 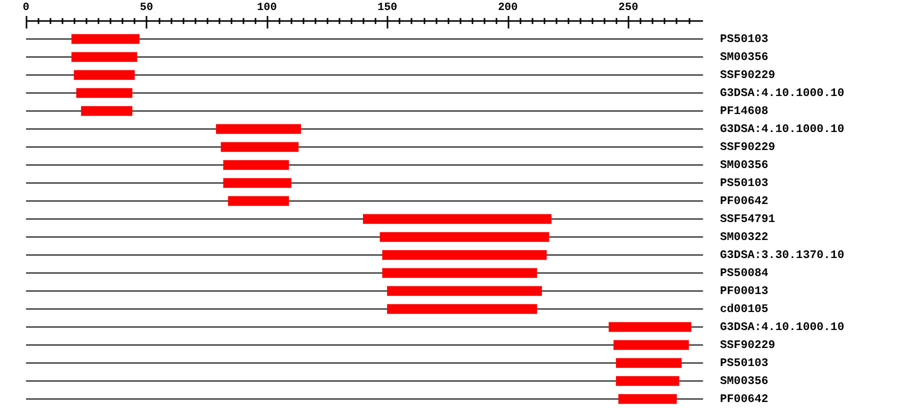 What do you see at coordinates (744, 273) in the screenshot?
I see `y-tick-label: PS50084` at bounding box center [744, 273].